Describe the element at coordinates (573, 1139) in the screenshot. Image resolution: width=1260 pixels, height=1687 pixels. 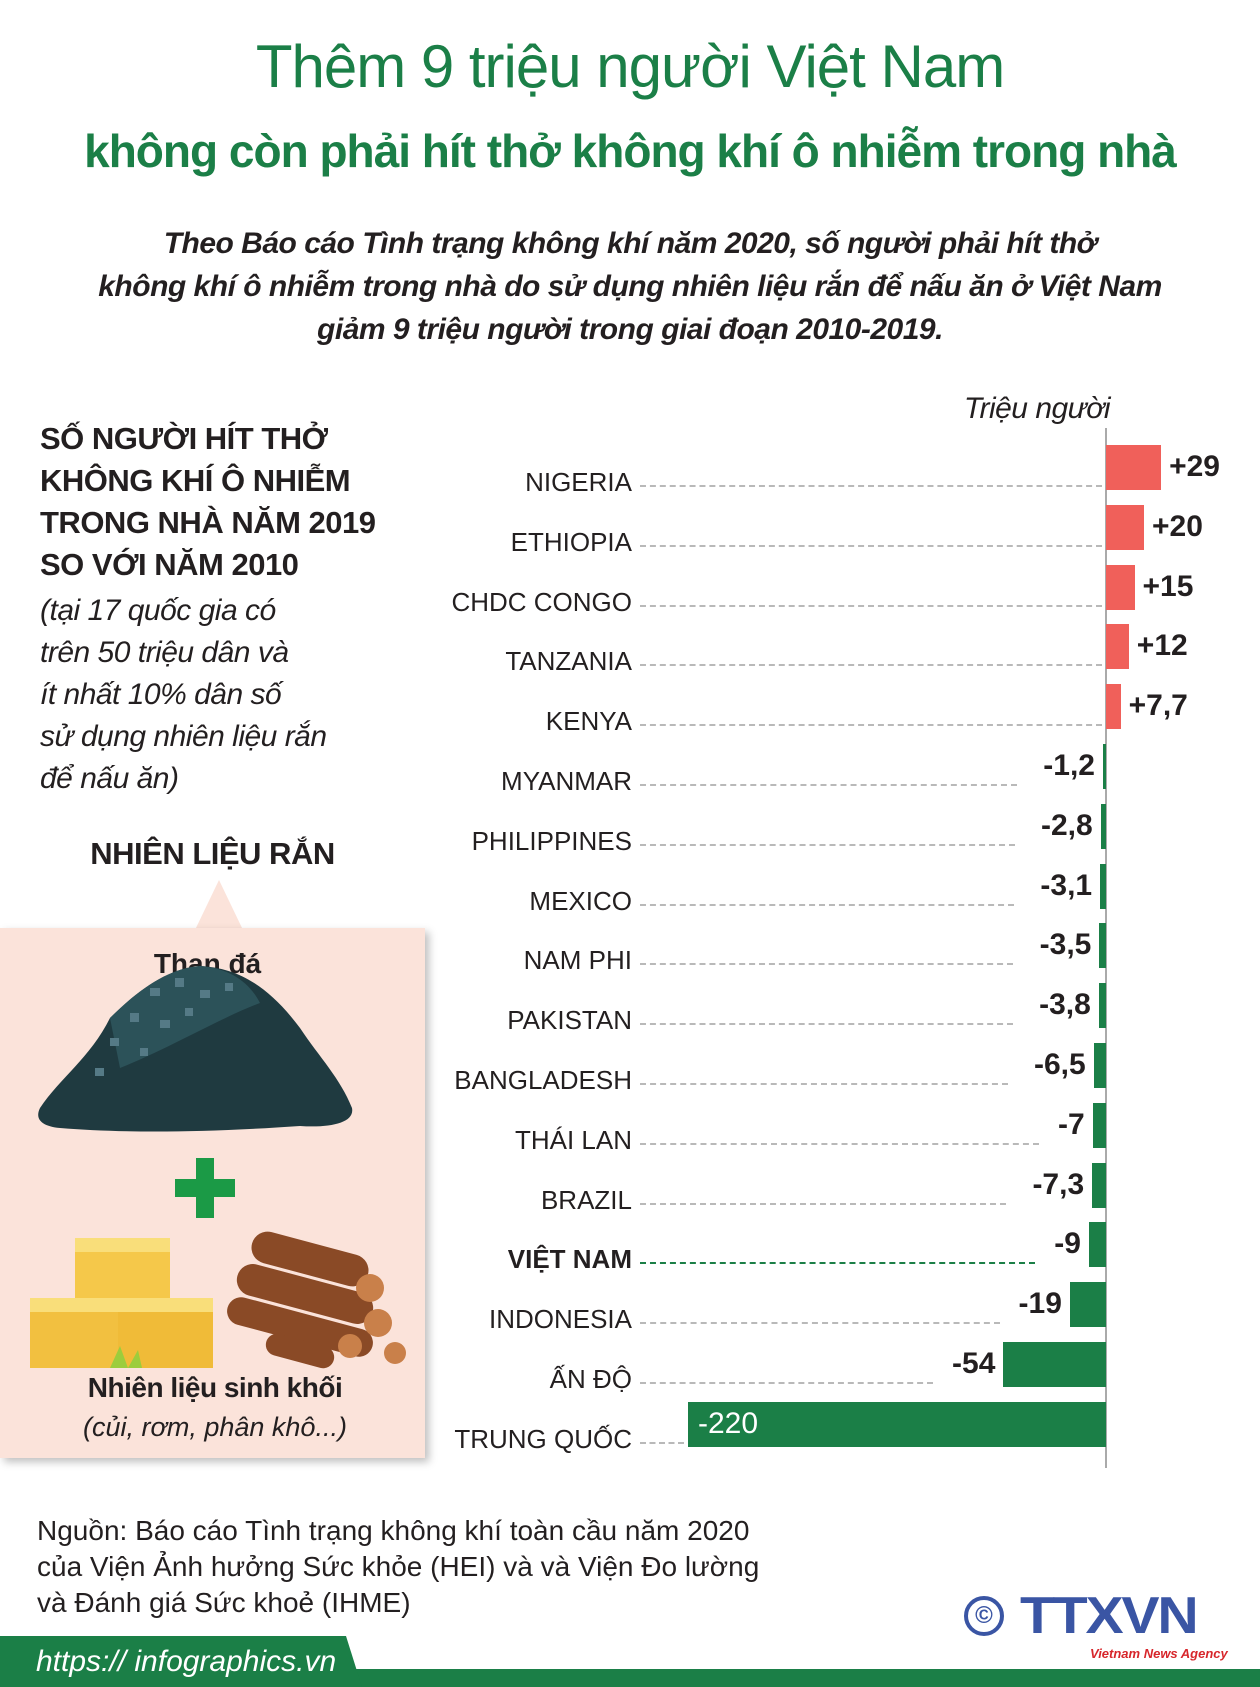
I see `category-label: THÁI LAN` at that location.